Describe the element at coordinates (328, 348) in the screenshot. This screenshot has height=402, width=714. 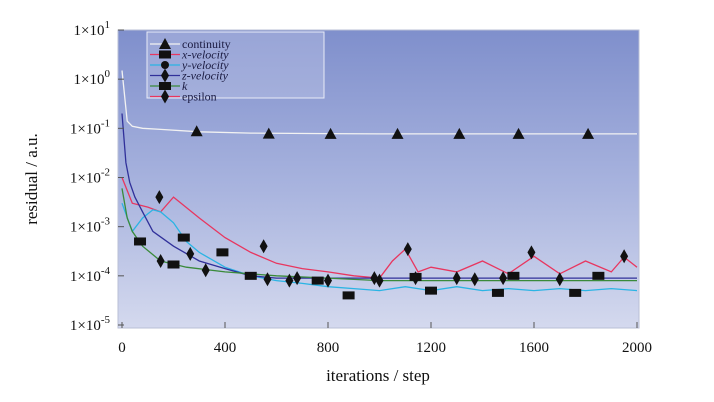
I see `x-tick-label: 800` at that location.